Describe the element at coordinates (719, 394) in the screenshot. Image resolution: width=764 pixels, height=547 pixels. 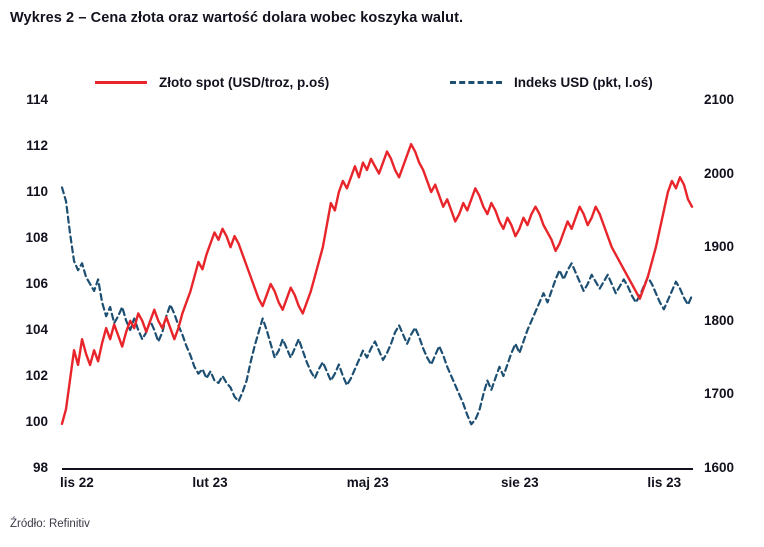
I see `y-tick-right: 1700` at that location.